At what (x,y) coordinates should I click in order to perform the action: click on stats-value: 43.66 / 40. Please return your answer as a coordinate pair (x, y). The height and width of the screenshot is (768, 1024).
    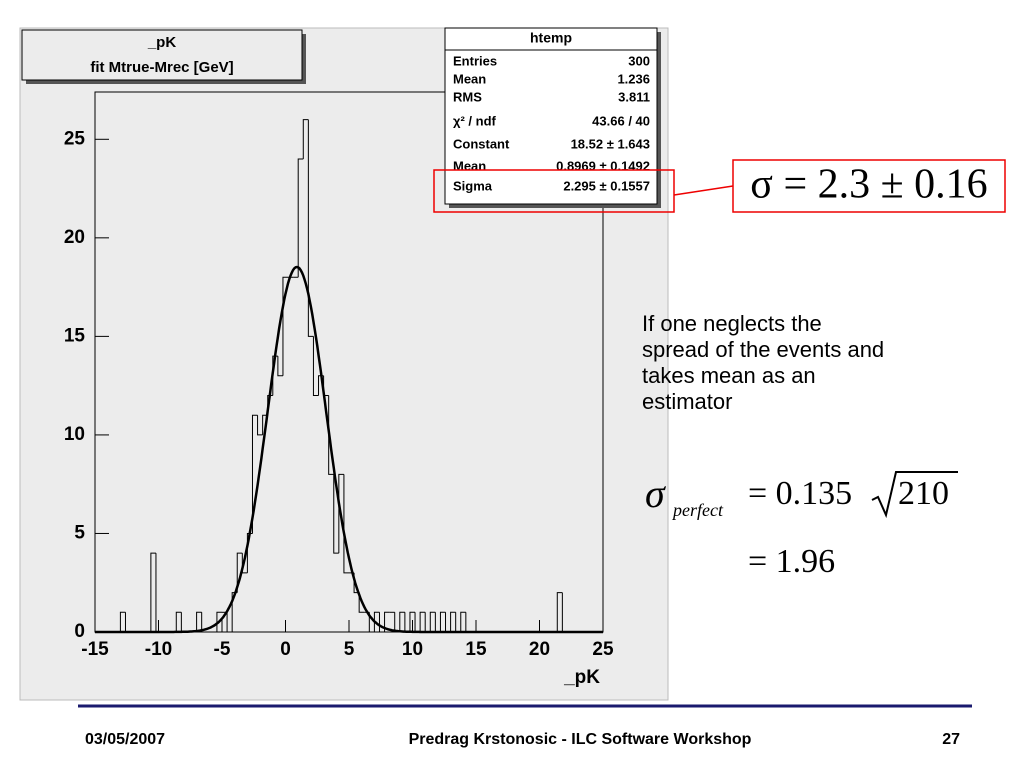
    Looking at the image, I should click on (621, 120).